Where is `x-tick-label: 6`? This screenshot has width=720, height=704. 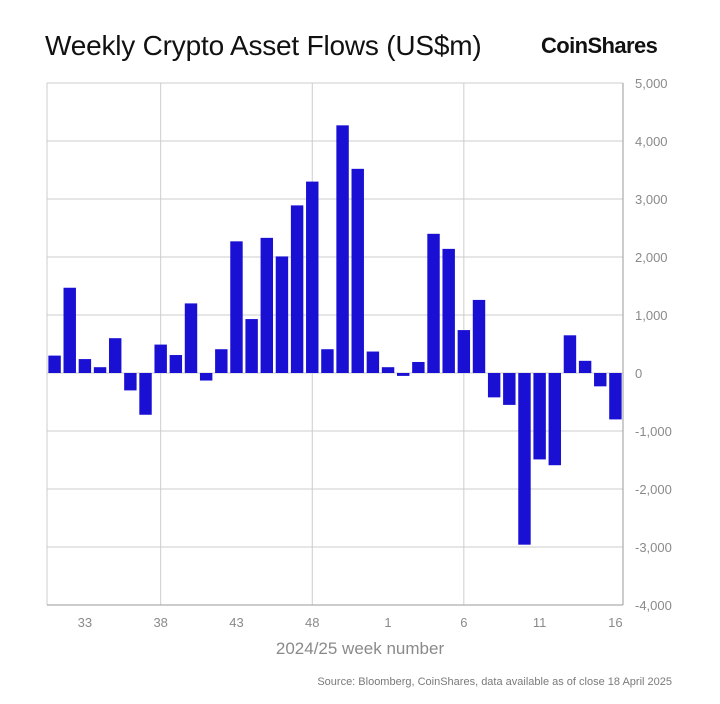
x-tick-label: 6 is located at coordinates (463, 622).